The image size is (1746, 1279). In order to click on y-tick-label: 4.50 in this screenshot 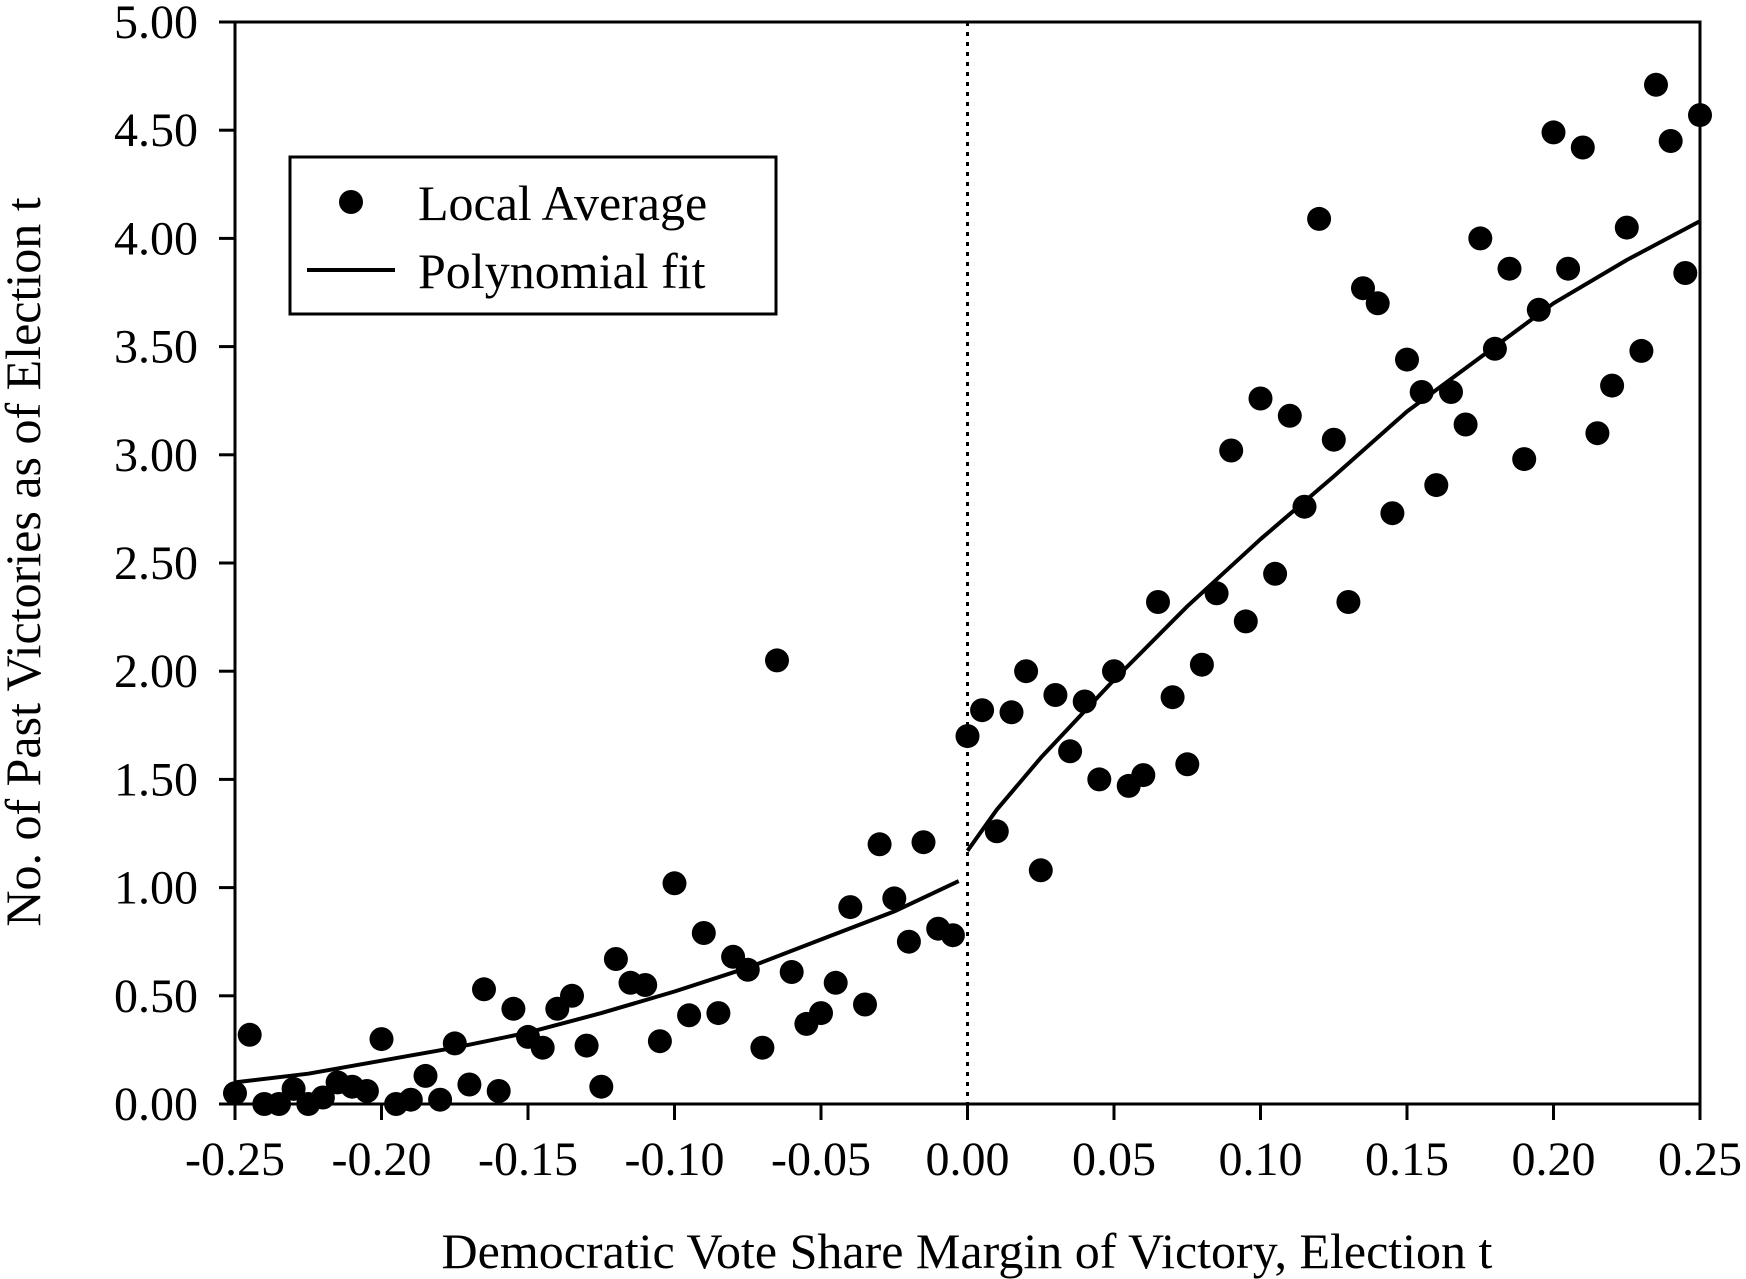, I will do `click(156, 130)`.